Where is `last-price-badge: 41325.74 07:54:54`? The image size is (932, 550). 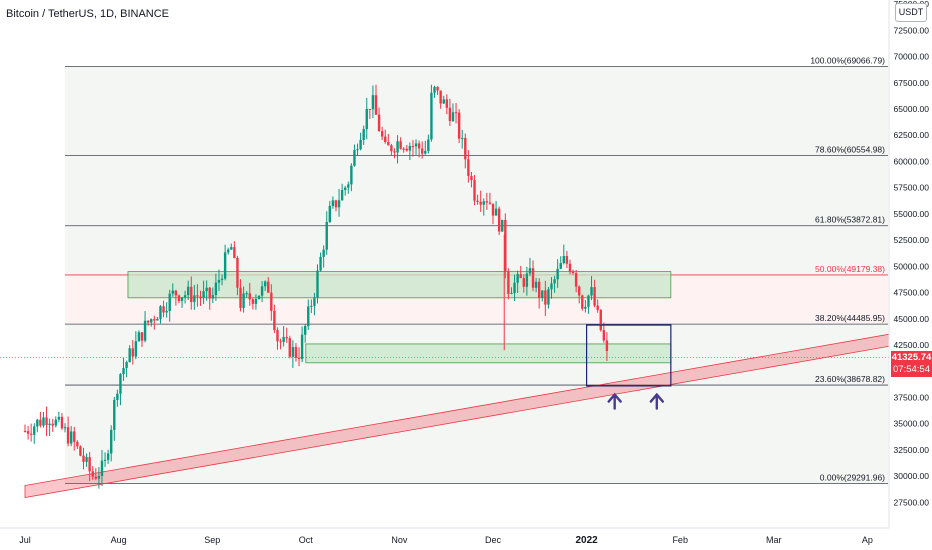 last-price-badge: 41325.74 07:54:54 is located at coordinates (911, 364).